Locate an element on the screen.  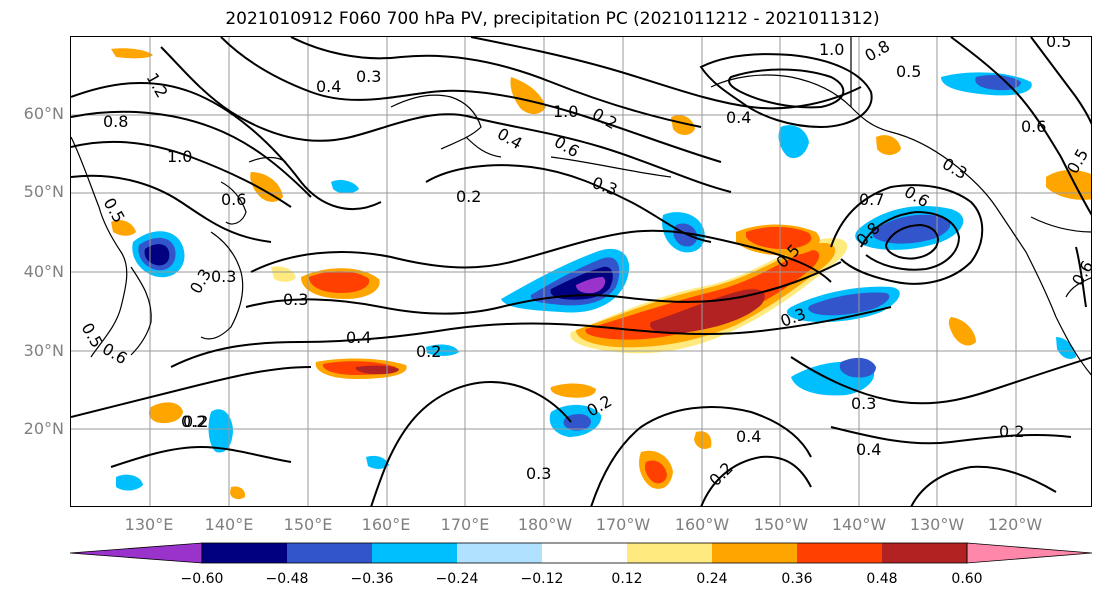
colorbar-tick: 0.48 is located at coordinates (882, 579).